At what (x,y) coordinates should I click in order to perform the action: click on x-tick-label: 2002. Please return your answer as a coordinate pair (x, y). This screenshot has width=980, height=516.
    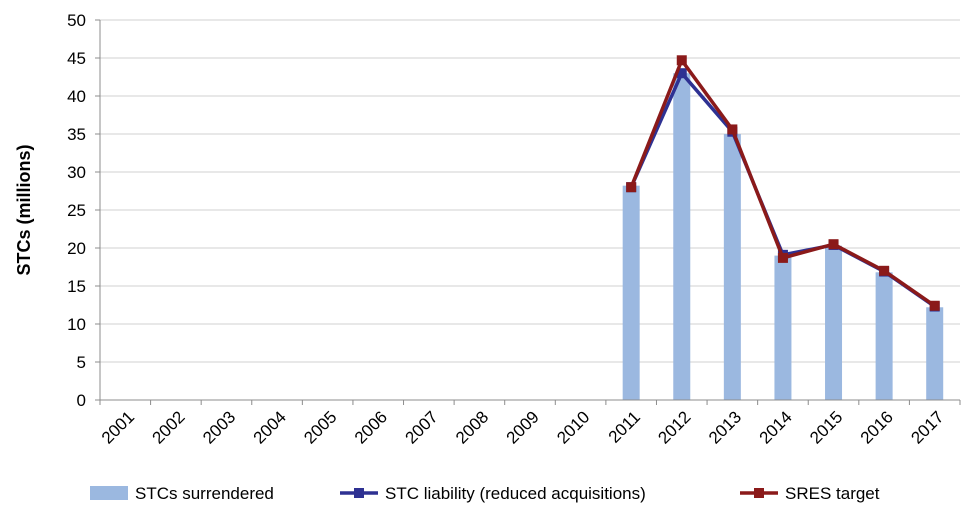
    Looking at the image, I should click on (169, 427).